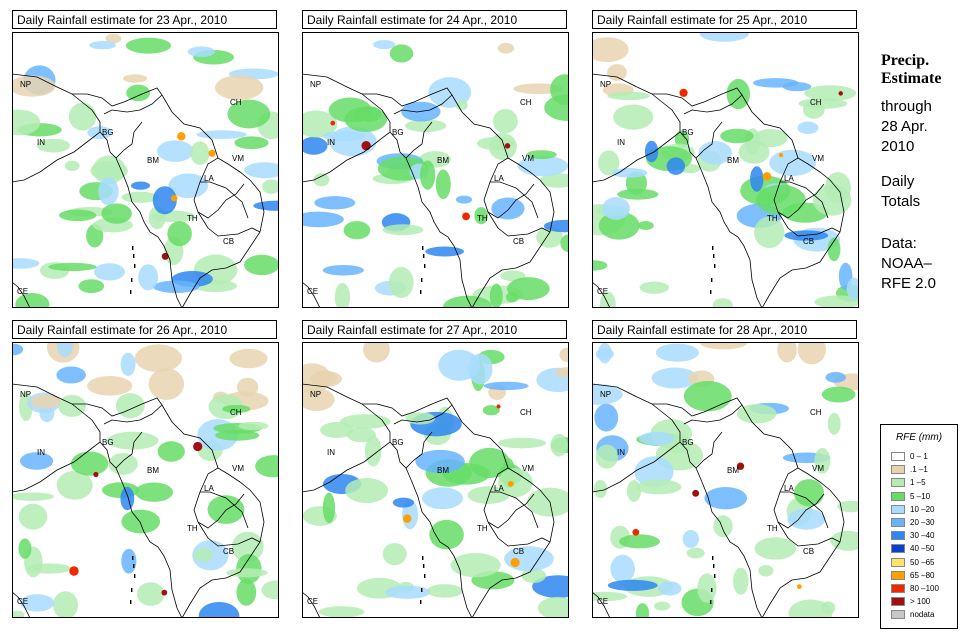  I want to click on data-line3: RFE 2.0, so click(909, 283).